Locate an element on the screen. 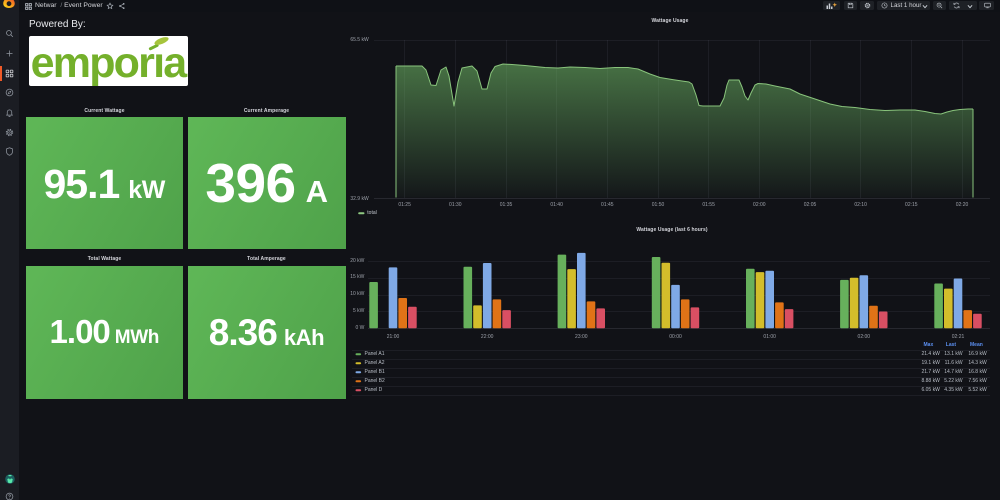 The width and height of the screenshot is (1000, 500). svg-text: emporıa is located at coordinates (109, 62).